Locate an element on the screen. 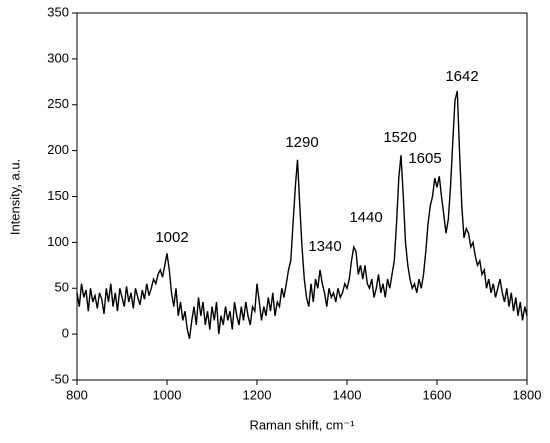  x-axis-label: Raman shift, cm⁻¹ is located at coordinates (302, 424).